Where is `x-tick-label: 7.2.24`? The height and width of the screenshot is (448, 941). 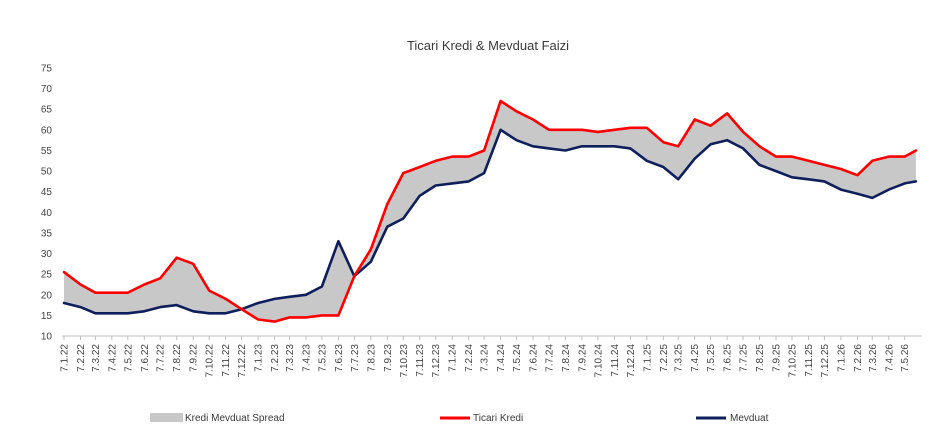 x-tick-label: 7.2.24 is located at coordinates (469, 358).